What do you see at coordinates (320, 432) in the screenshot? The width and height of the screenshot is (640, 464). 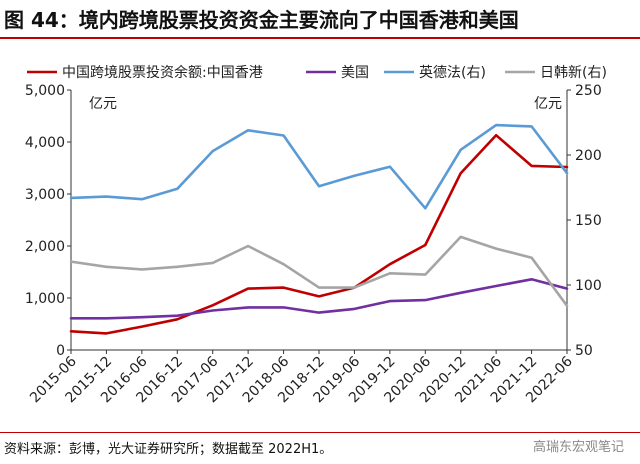 I see `footer-divider` at bounding box center [320, 432].